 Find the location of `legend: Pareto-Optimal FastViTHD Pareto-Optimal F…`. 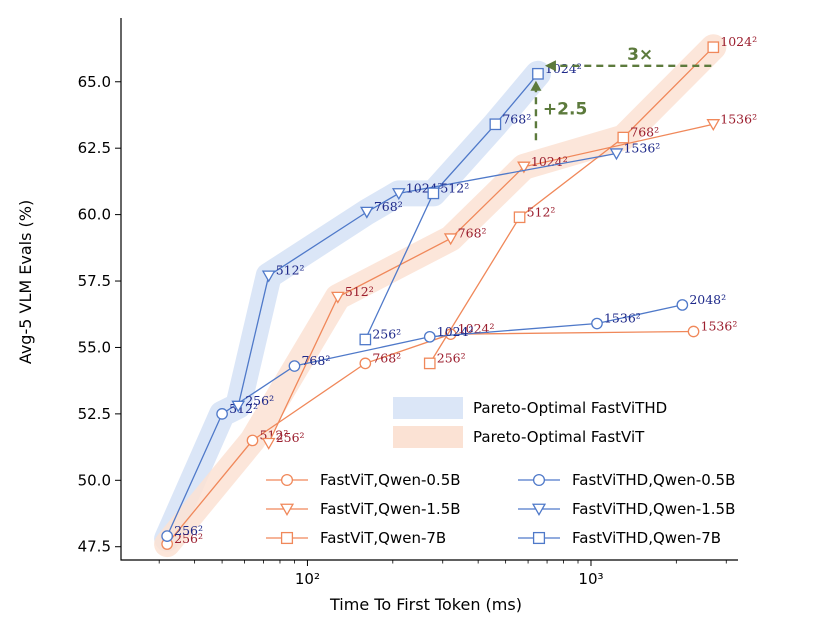

legend: Pareto-Optimal FastViTHD Pareto-Optimal F… is located at coordinates (500, 472).